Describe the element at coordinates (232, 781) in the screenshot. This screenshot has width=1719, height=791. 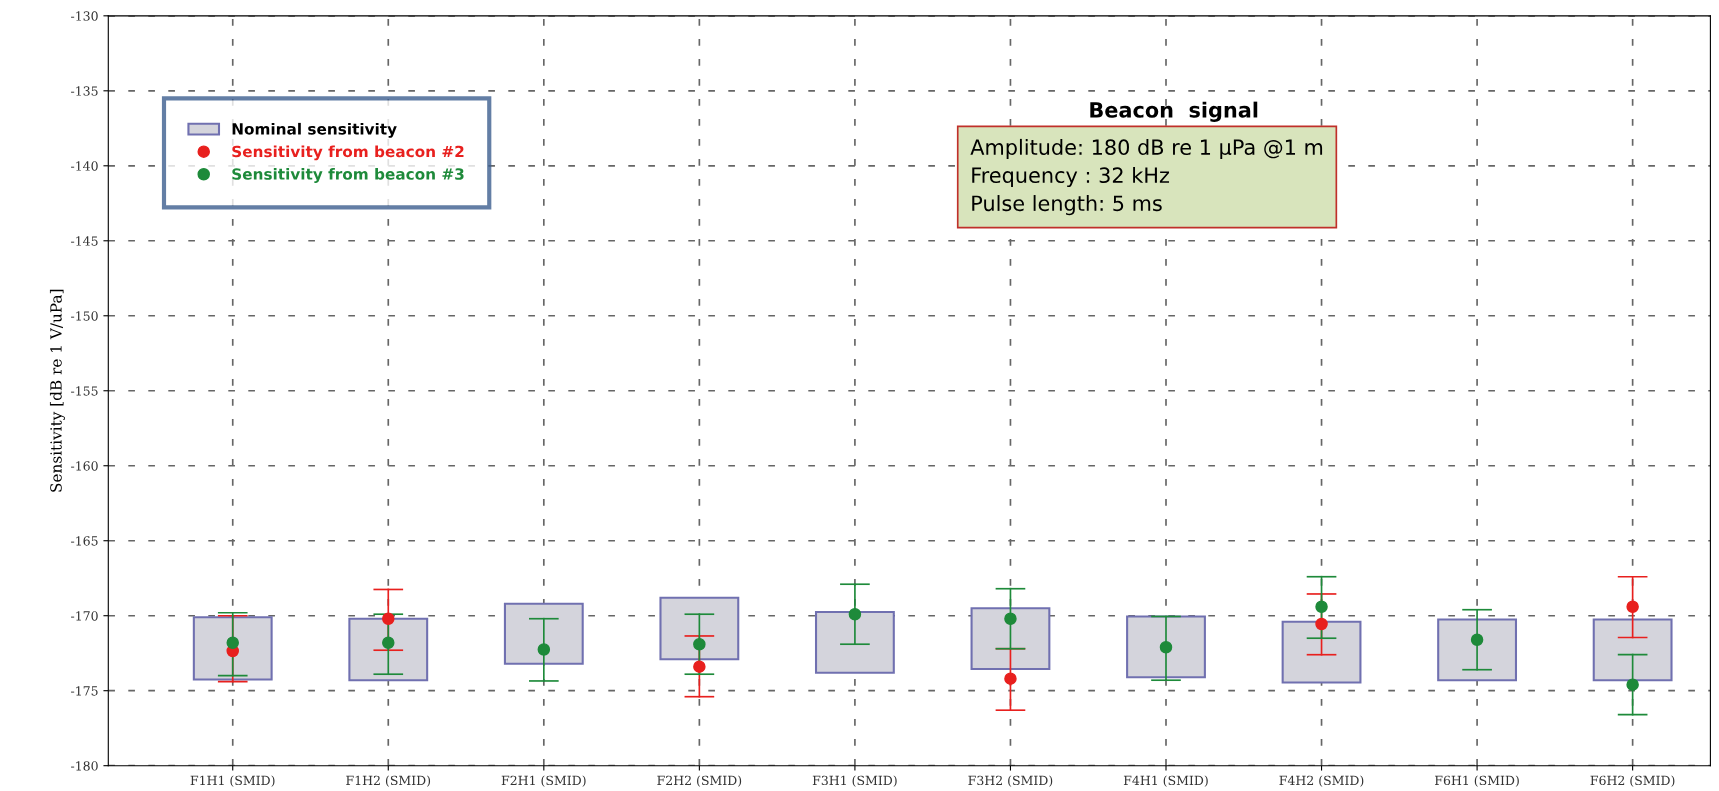
I see `x-tick-label: F1H1 (SMID)` at that location.